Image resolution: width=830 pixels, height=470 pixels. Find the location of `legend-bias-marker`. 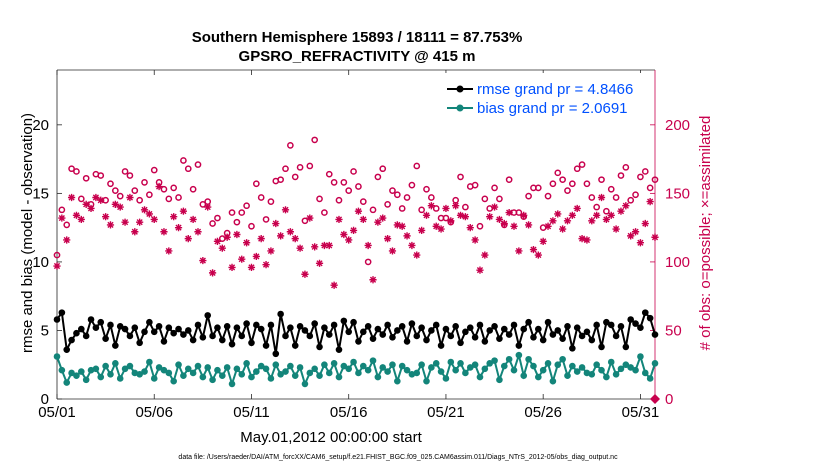

legend-bias-marker is located at coordinates (460, 108).